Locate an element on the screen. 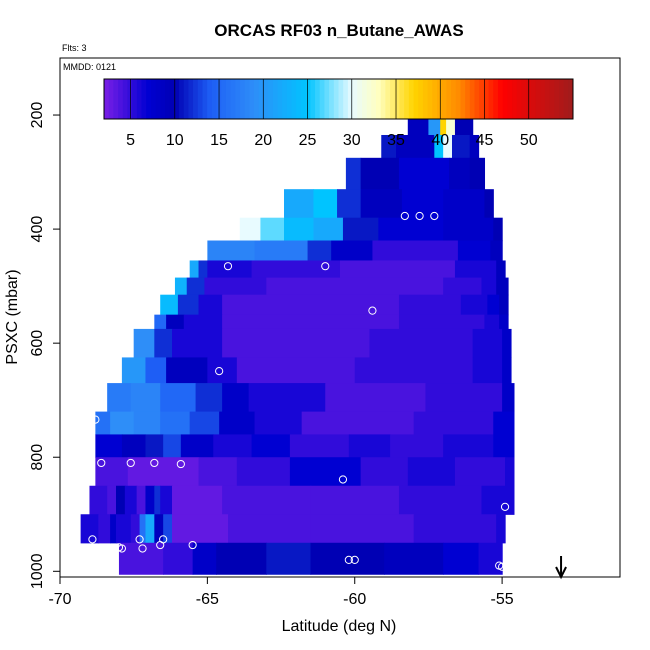 This screenshot has width=650, height=650. y-axis-label: PSXC (mbar) is located at coordinates (12, 316).